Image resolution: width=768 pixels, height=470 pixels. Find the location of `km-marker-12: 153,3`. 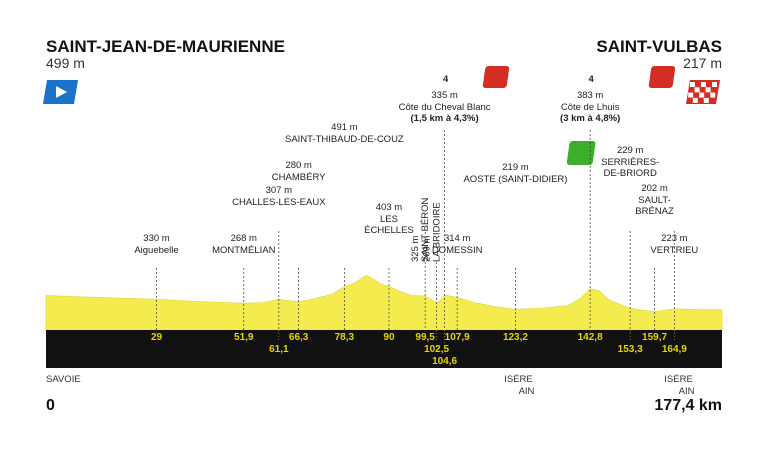

km-marker-12: 153,3 is located at coordinates (630, 349).